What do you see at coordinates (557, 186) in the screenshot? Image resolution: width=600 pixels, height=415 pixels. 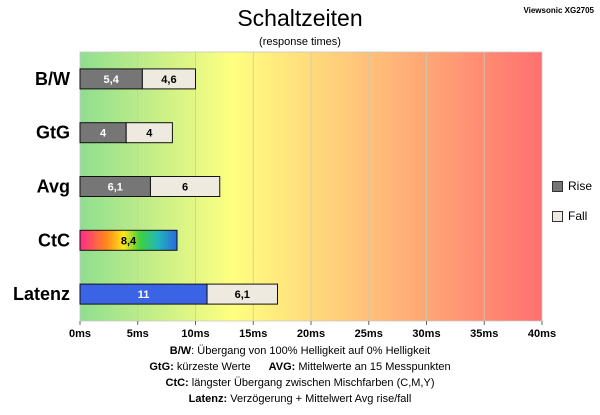 I see `legend-swatch-rise` at bounding box center [557, 186].